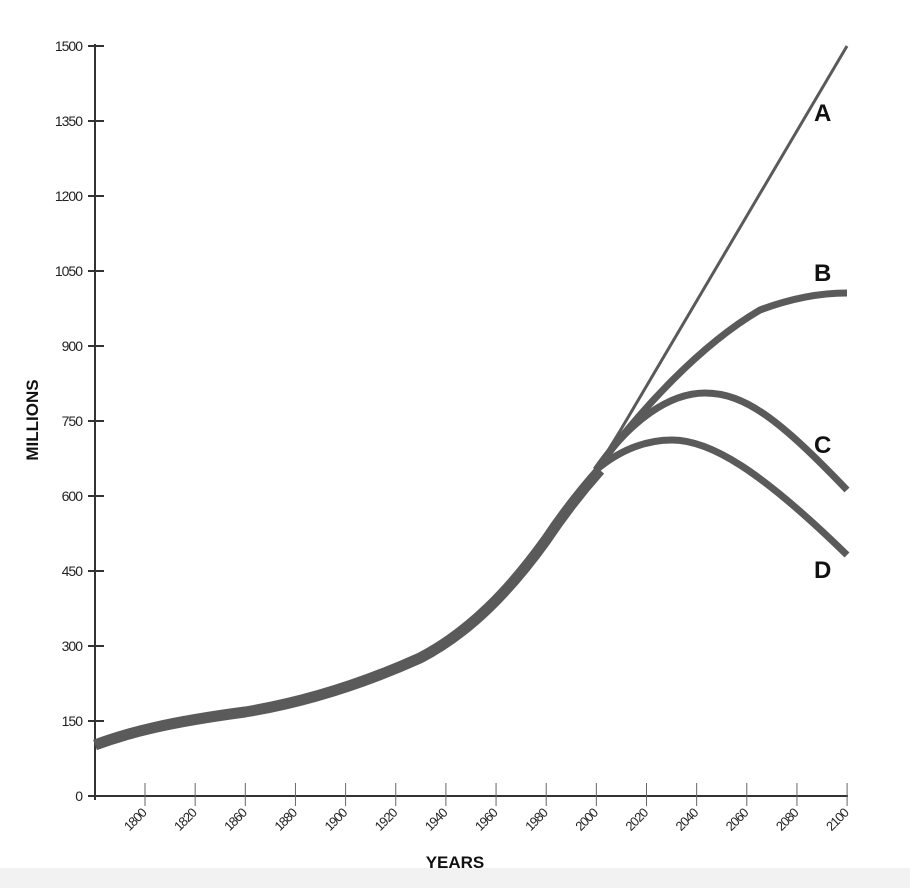 The height and width of the screenshot is (888, 910). What do you see at coordinates (73, 346) in the screenshot?
I see `y-tick-label: 900` at bounding box center [73, 346].